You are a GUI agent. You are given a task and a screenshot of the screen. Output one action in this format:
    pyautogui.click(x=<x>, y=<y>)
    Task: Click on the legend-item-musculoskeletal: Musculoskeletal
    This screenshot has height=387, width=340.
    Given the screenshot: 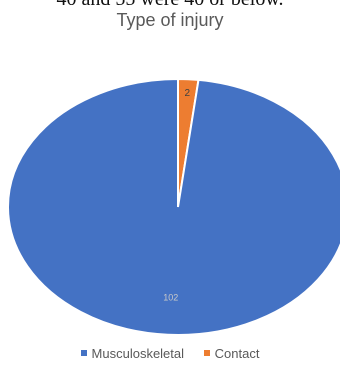 What is the action you would take?
    pyautogui.click(x=132, y=353)
    